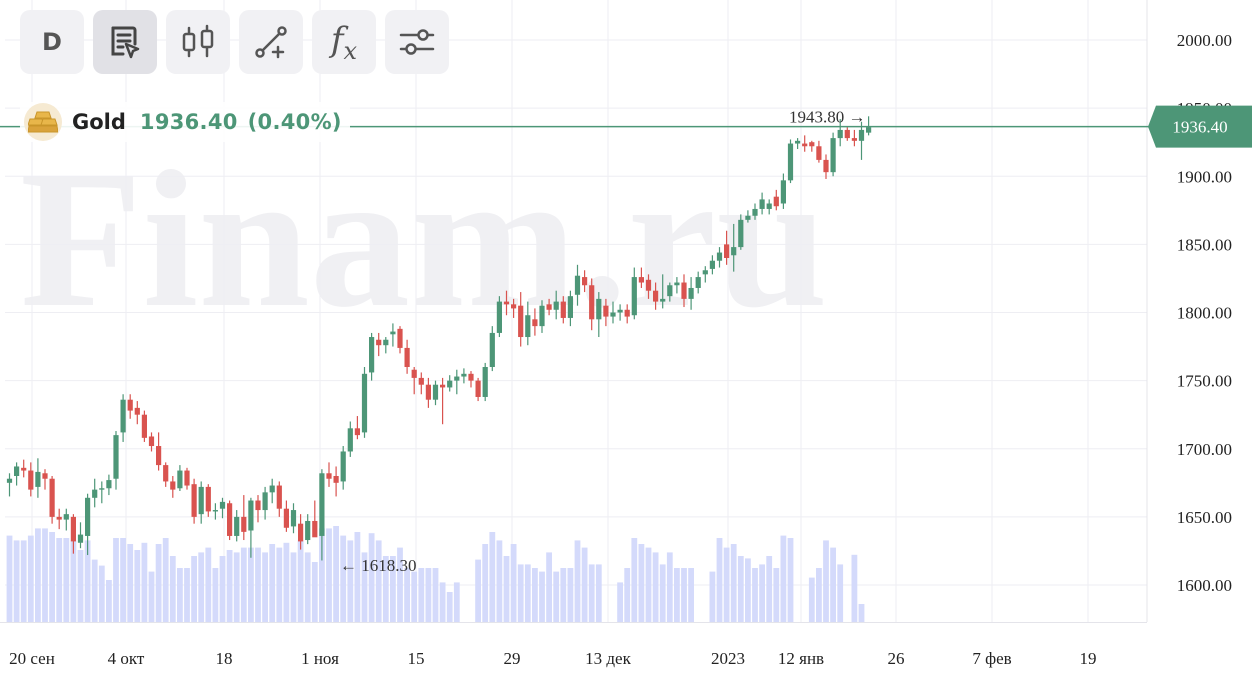 Image resolution: width=1252 pixels, height=688 pixels. I want to click on x-tick-label: 19, so click(1088, 658).